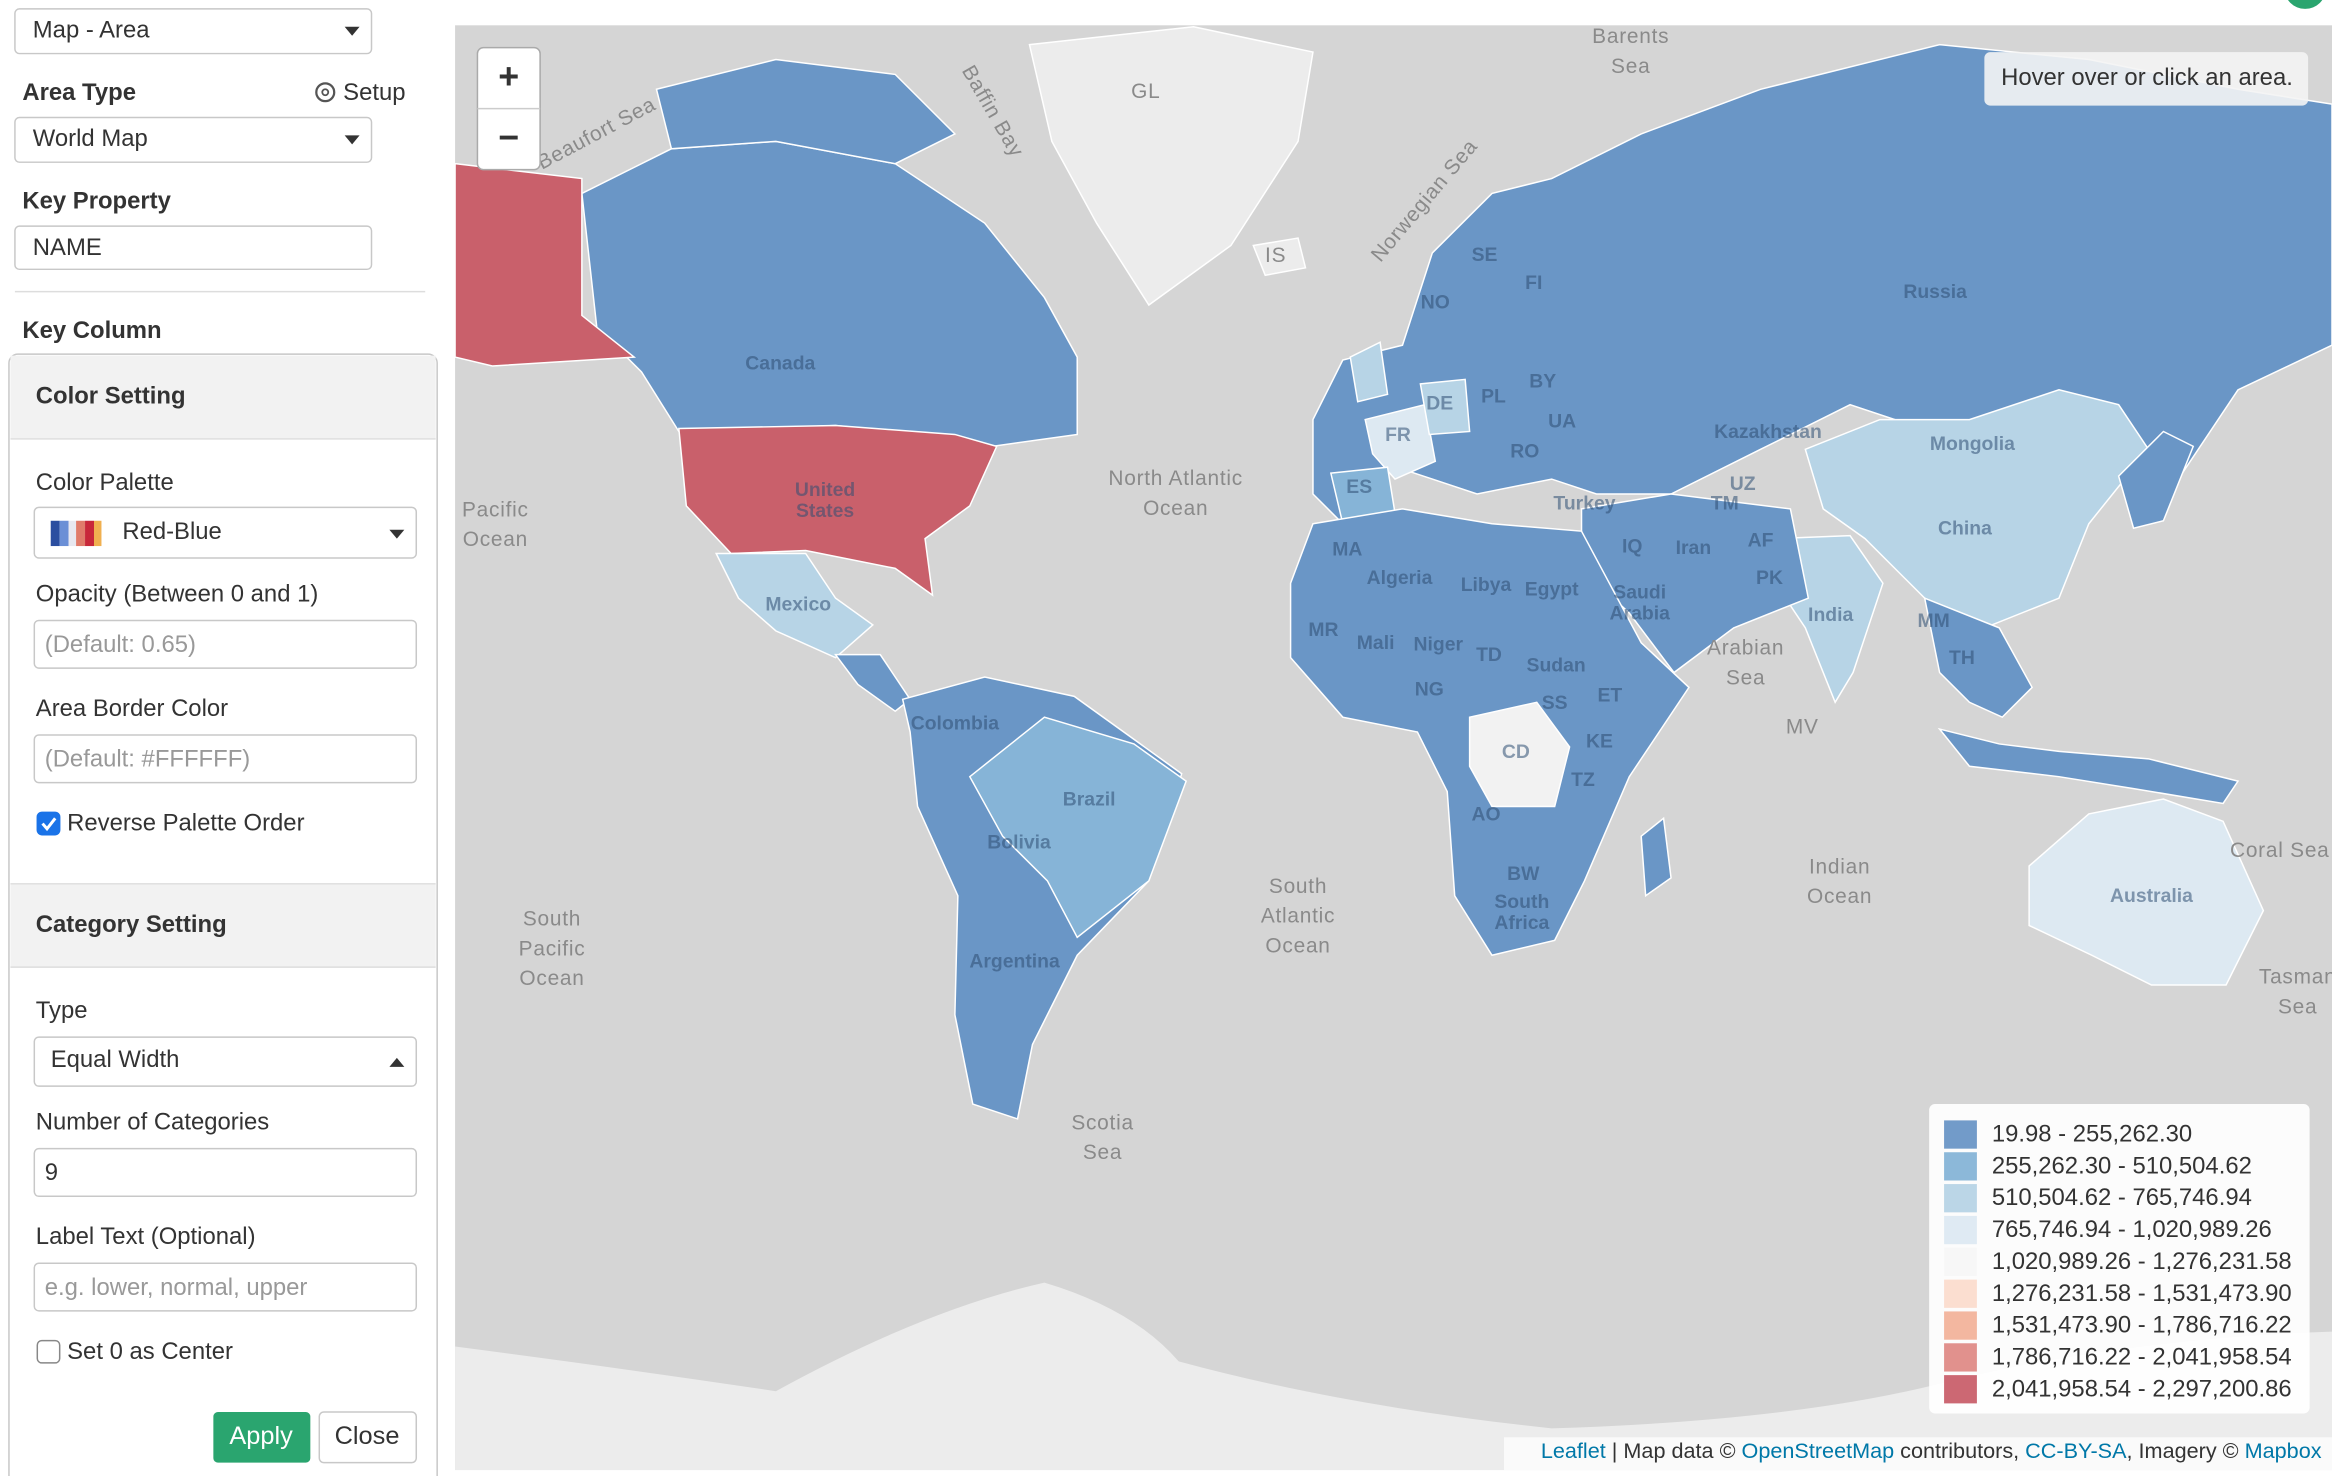 The image size is (2332, 1476). I want to click on label-line: Bolivia, so click(1019, 843).